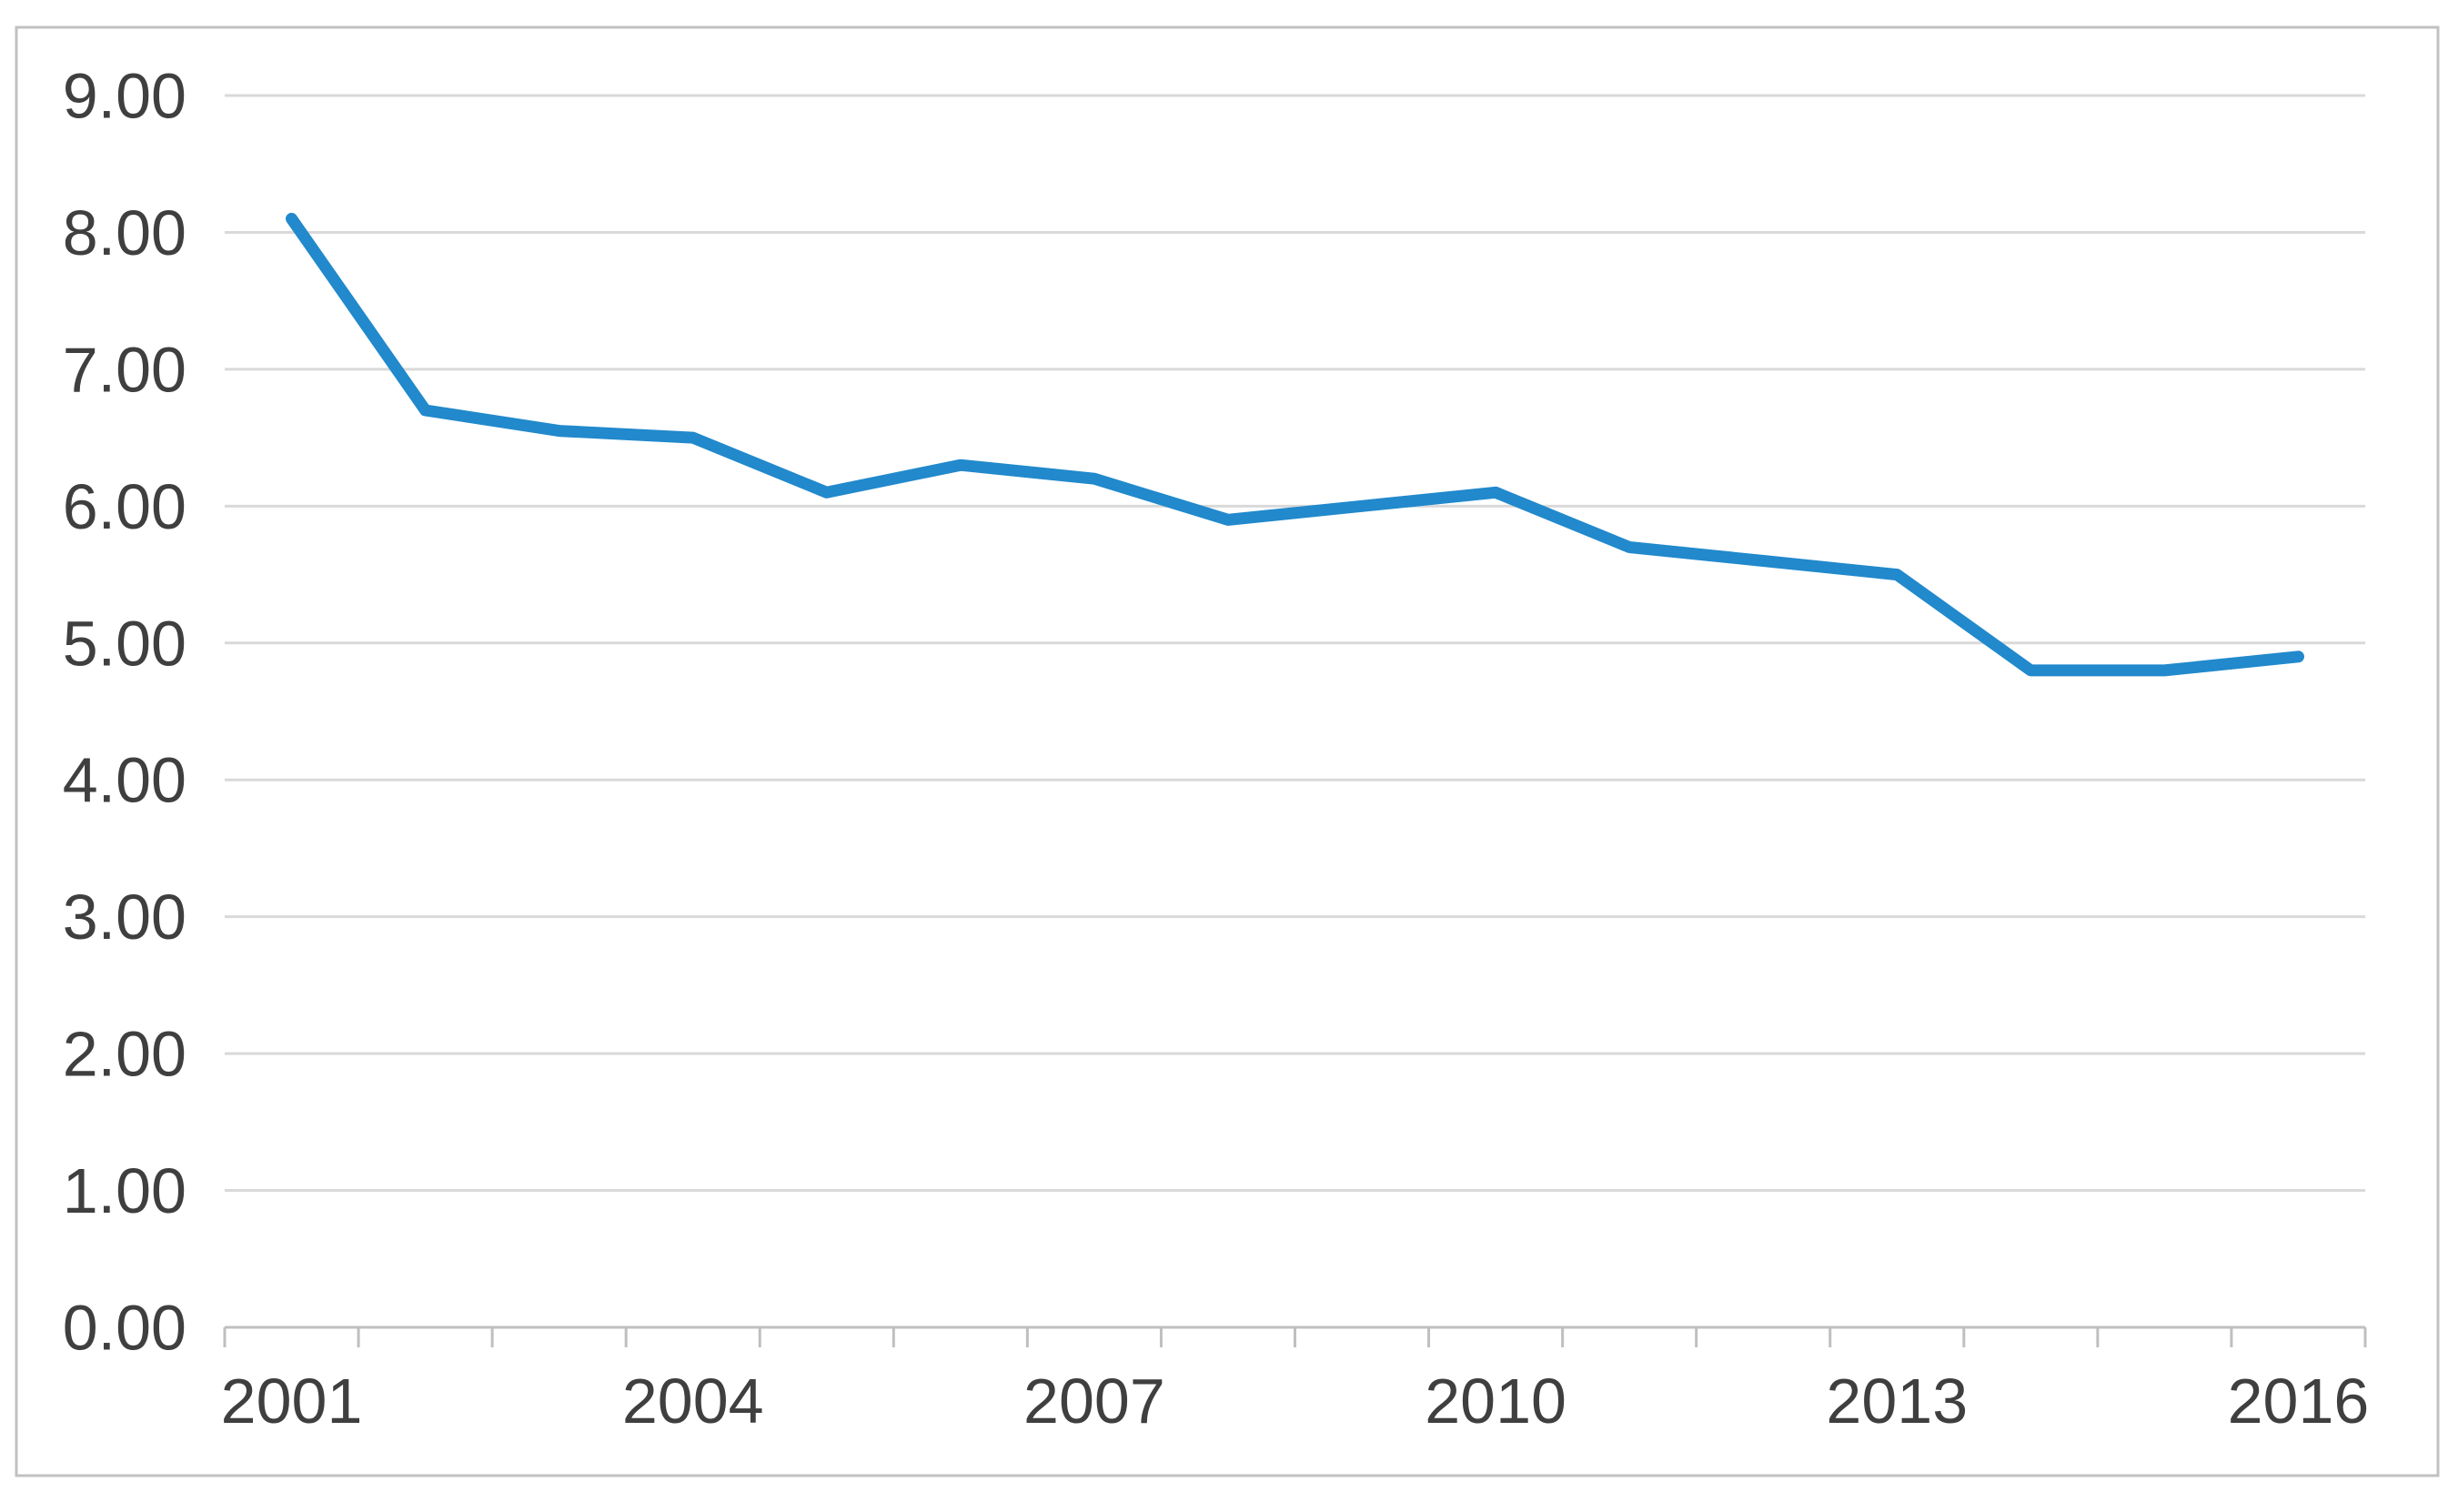 The image size is (2458, 1512). Describe the element at coordinates (124, 781) in the screenshot. I see `y-axis-tick-label: 4.00` at that location.